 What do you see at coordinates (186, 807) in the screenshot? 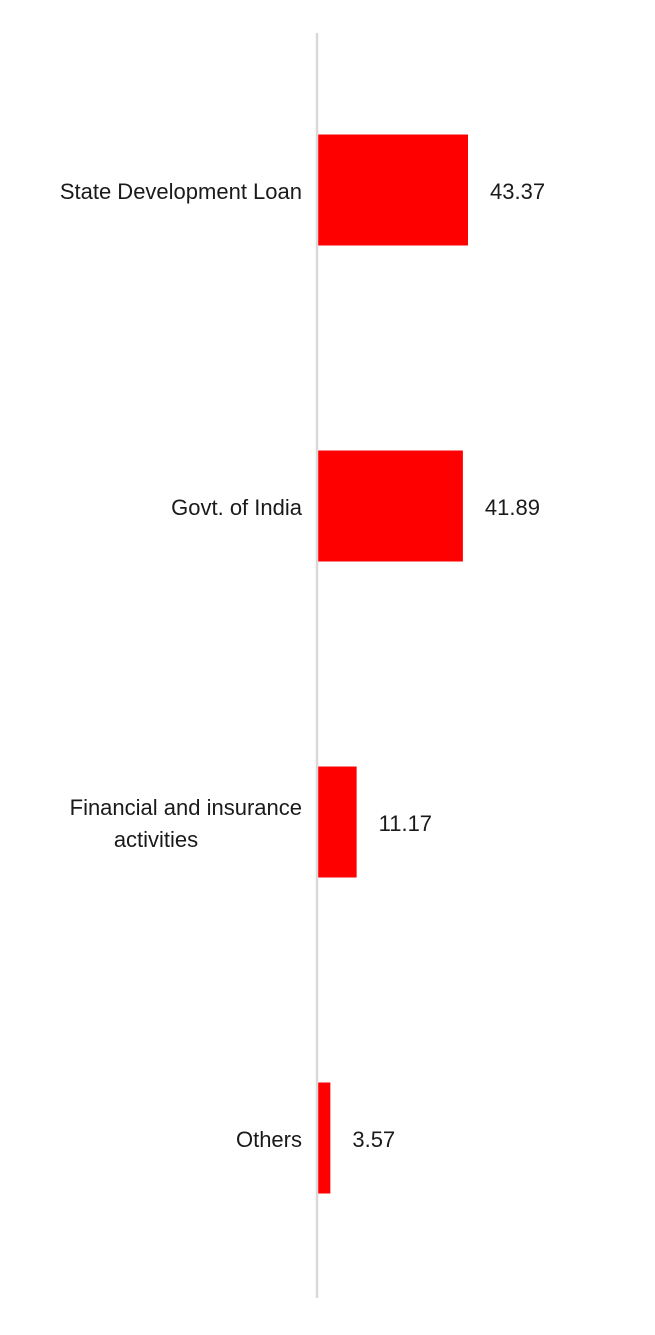
I see `category-label: Financial and insurance` at bounding box center [186, 807].